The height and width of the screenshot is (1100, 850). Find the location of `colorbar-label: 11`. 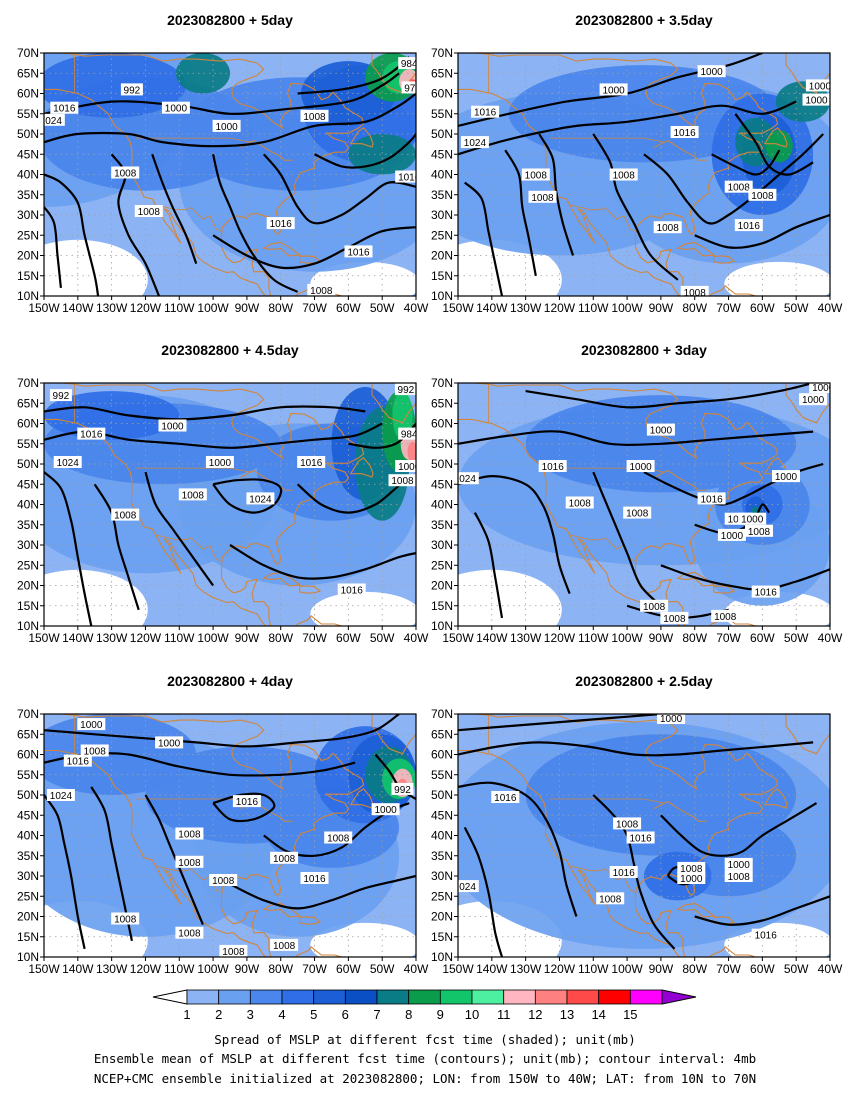

colorbar-label: 11 is located at coordinates (504, 1014).